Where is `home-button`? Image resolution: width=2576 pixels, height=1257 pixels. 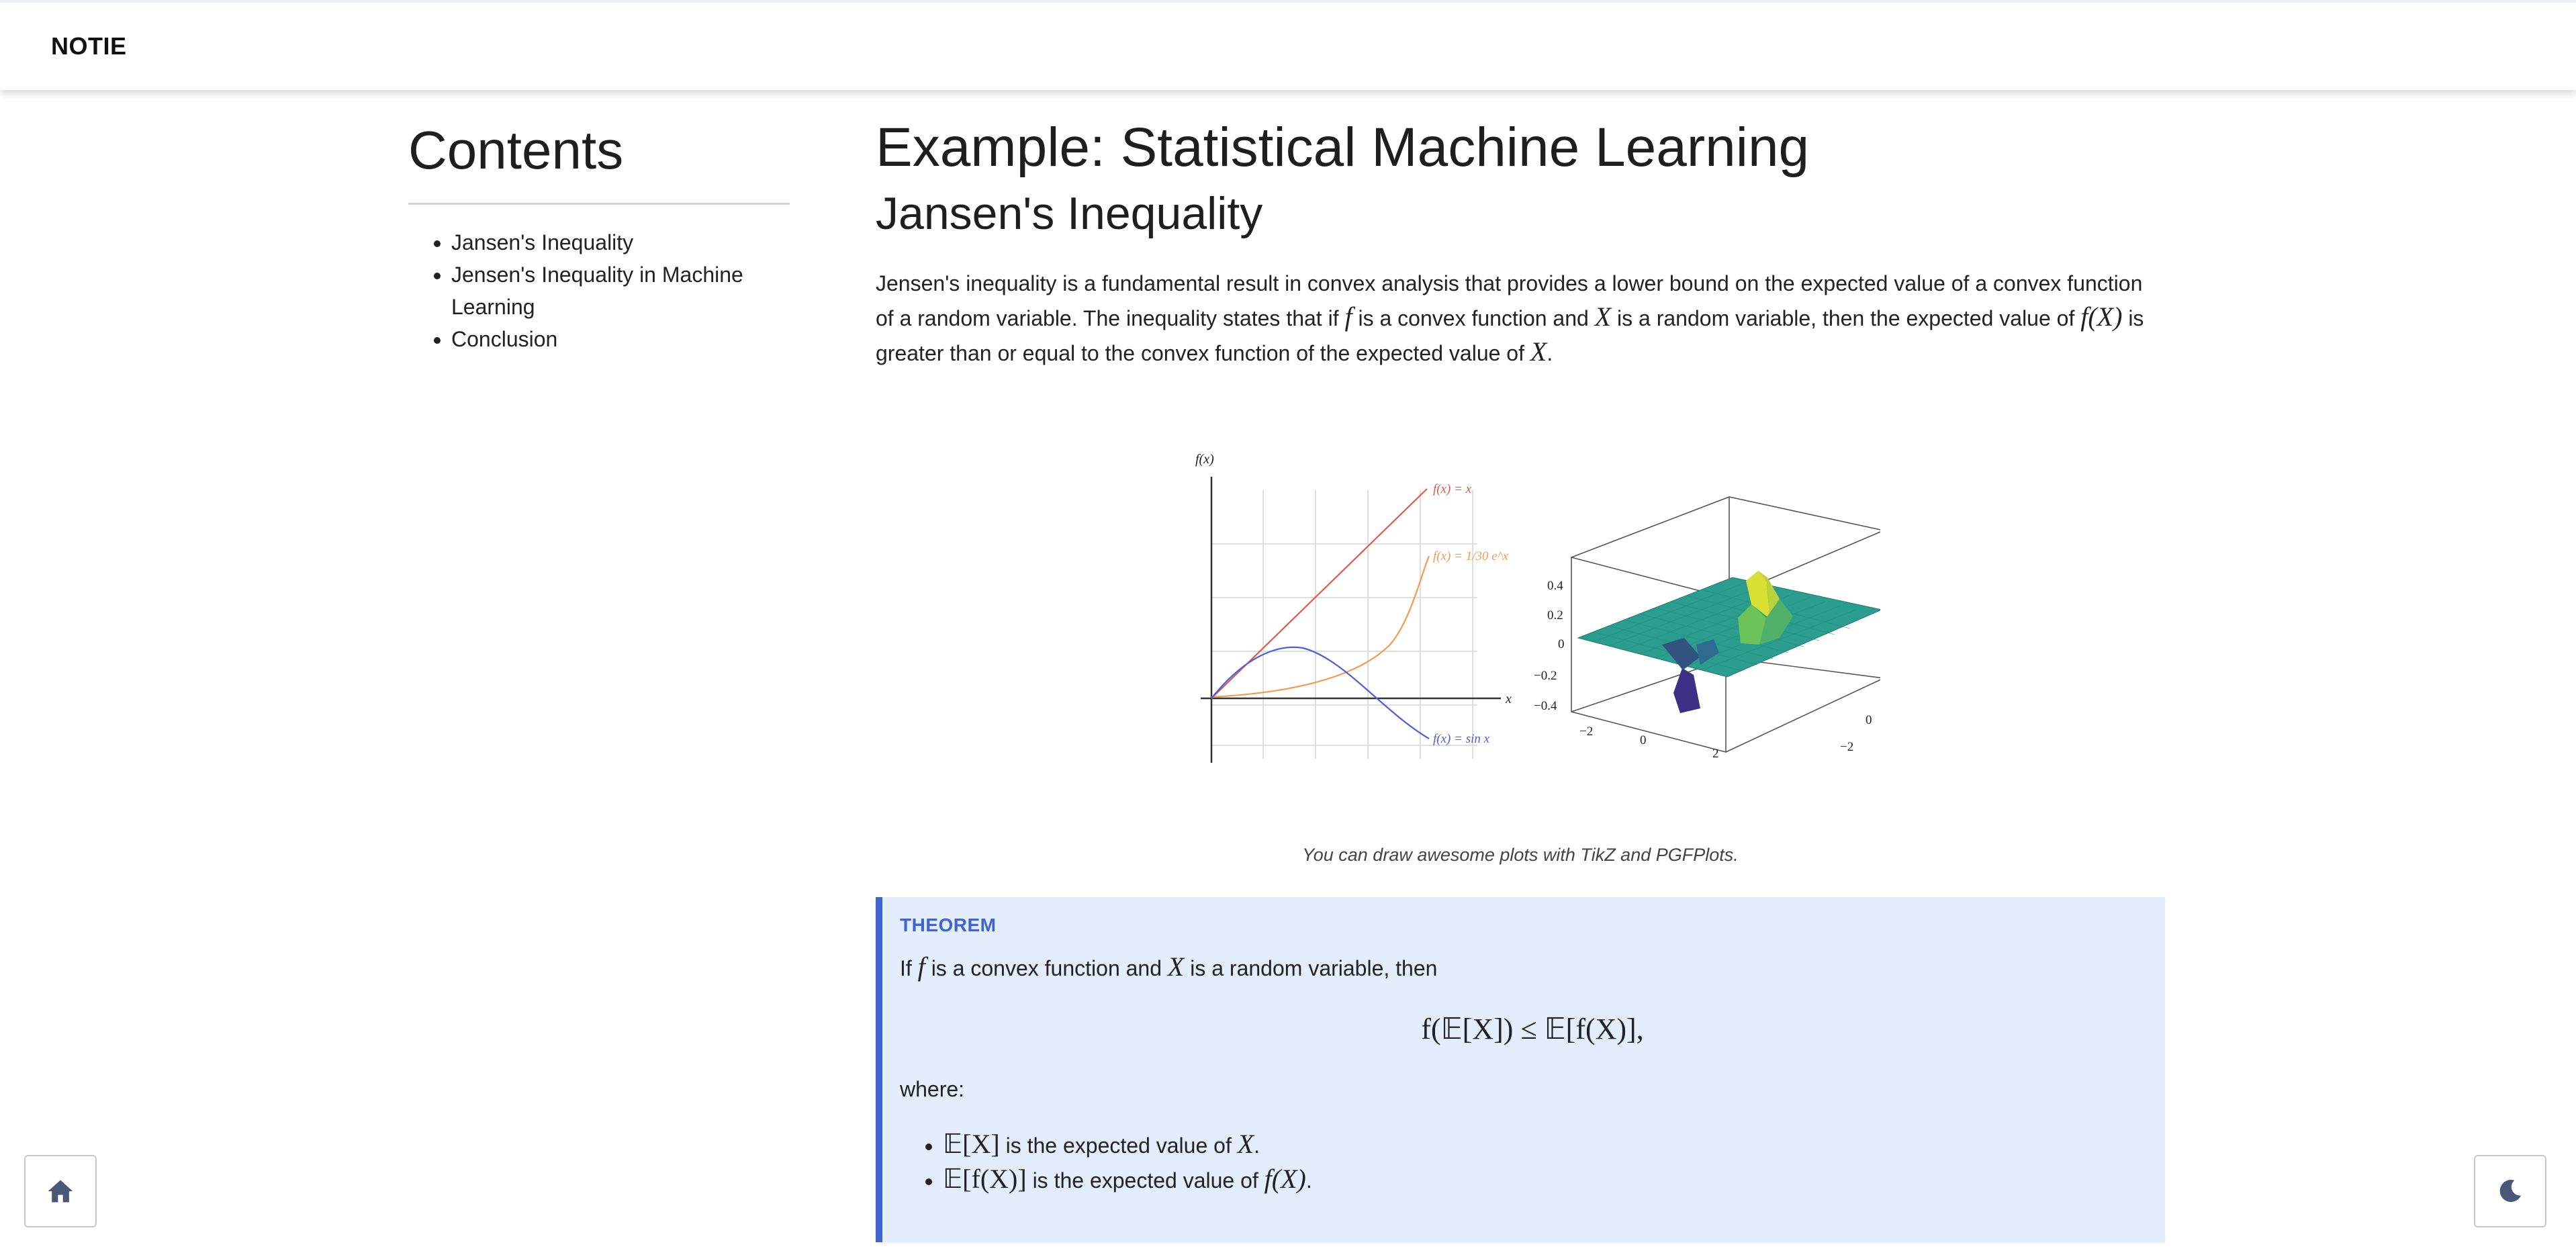 home-button is located at coordinates (60, 1191).